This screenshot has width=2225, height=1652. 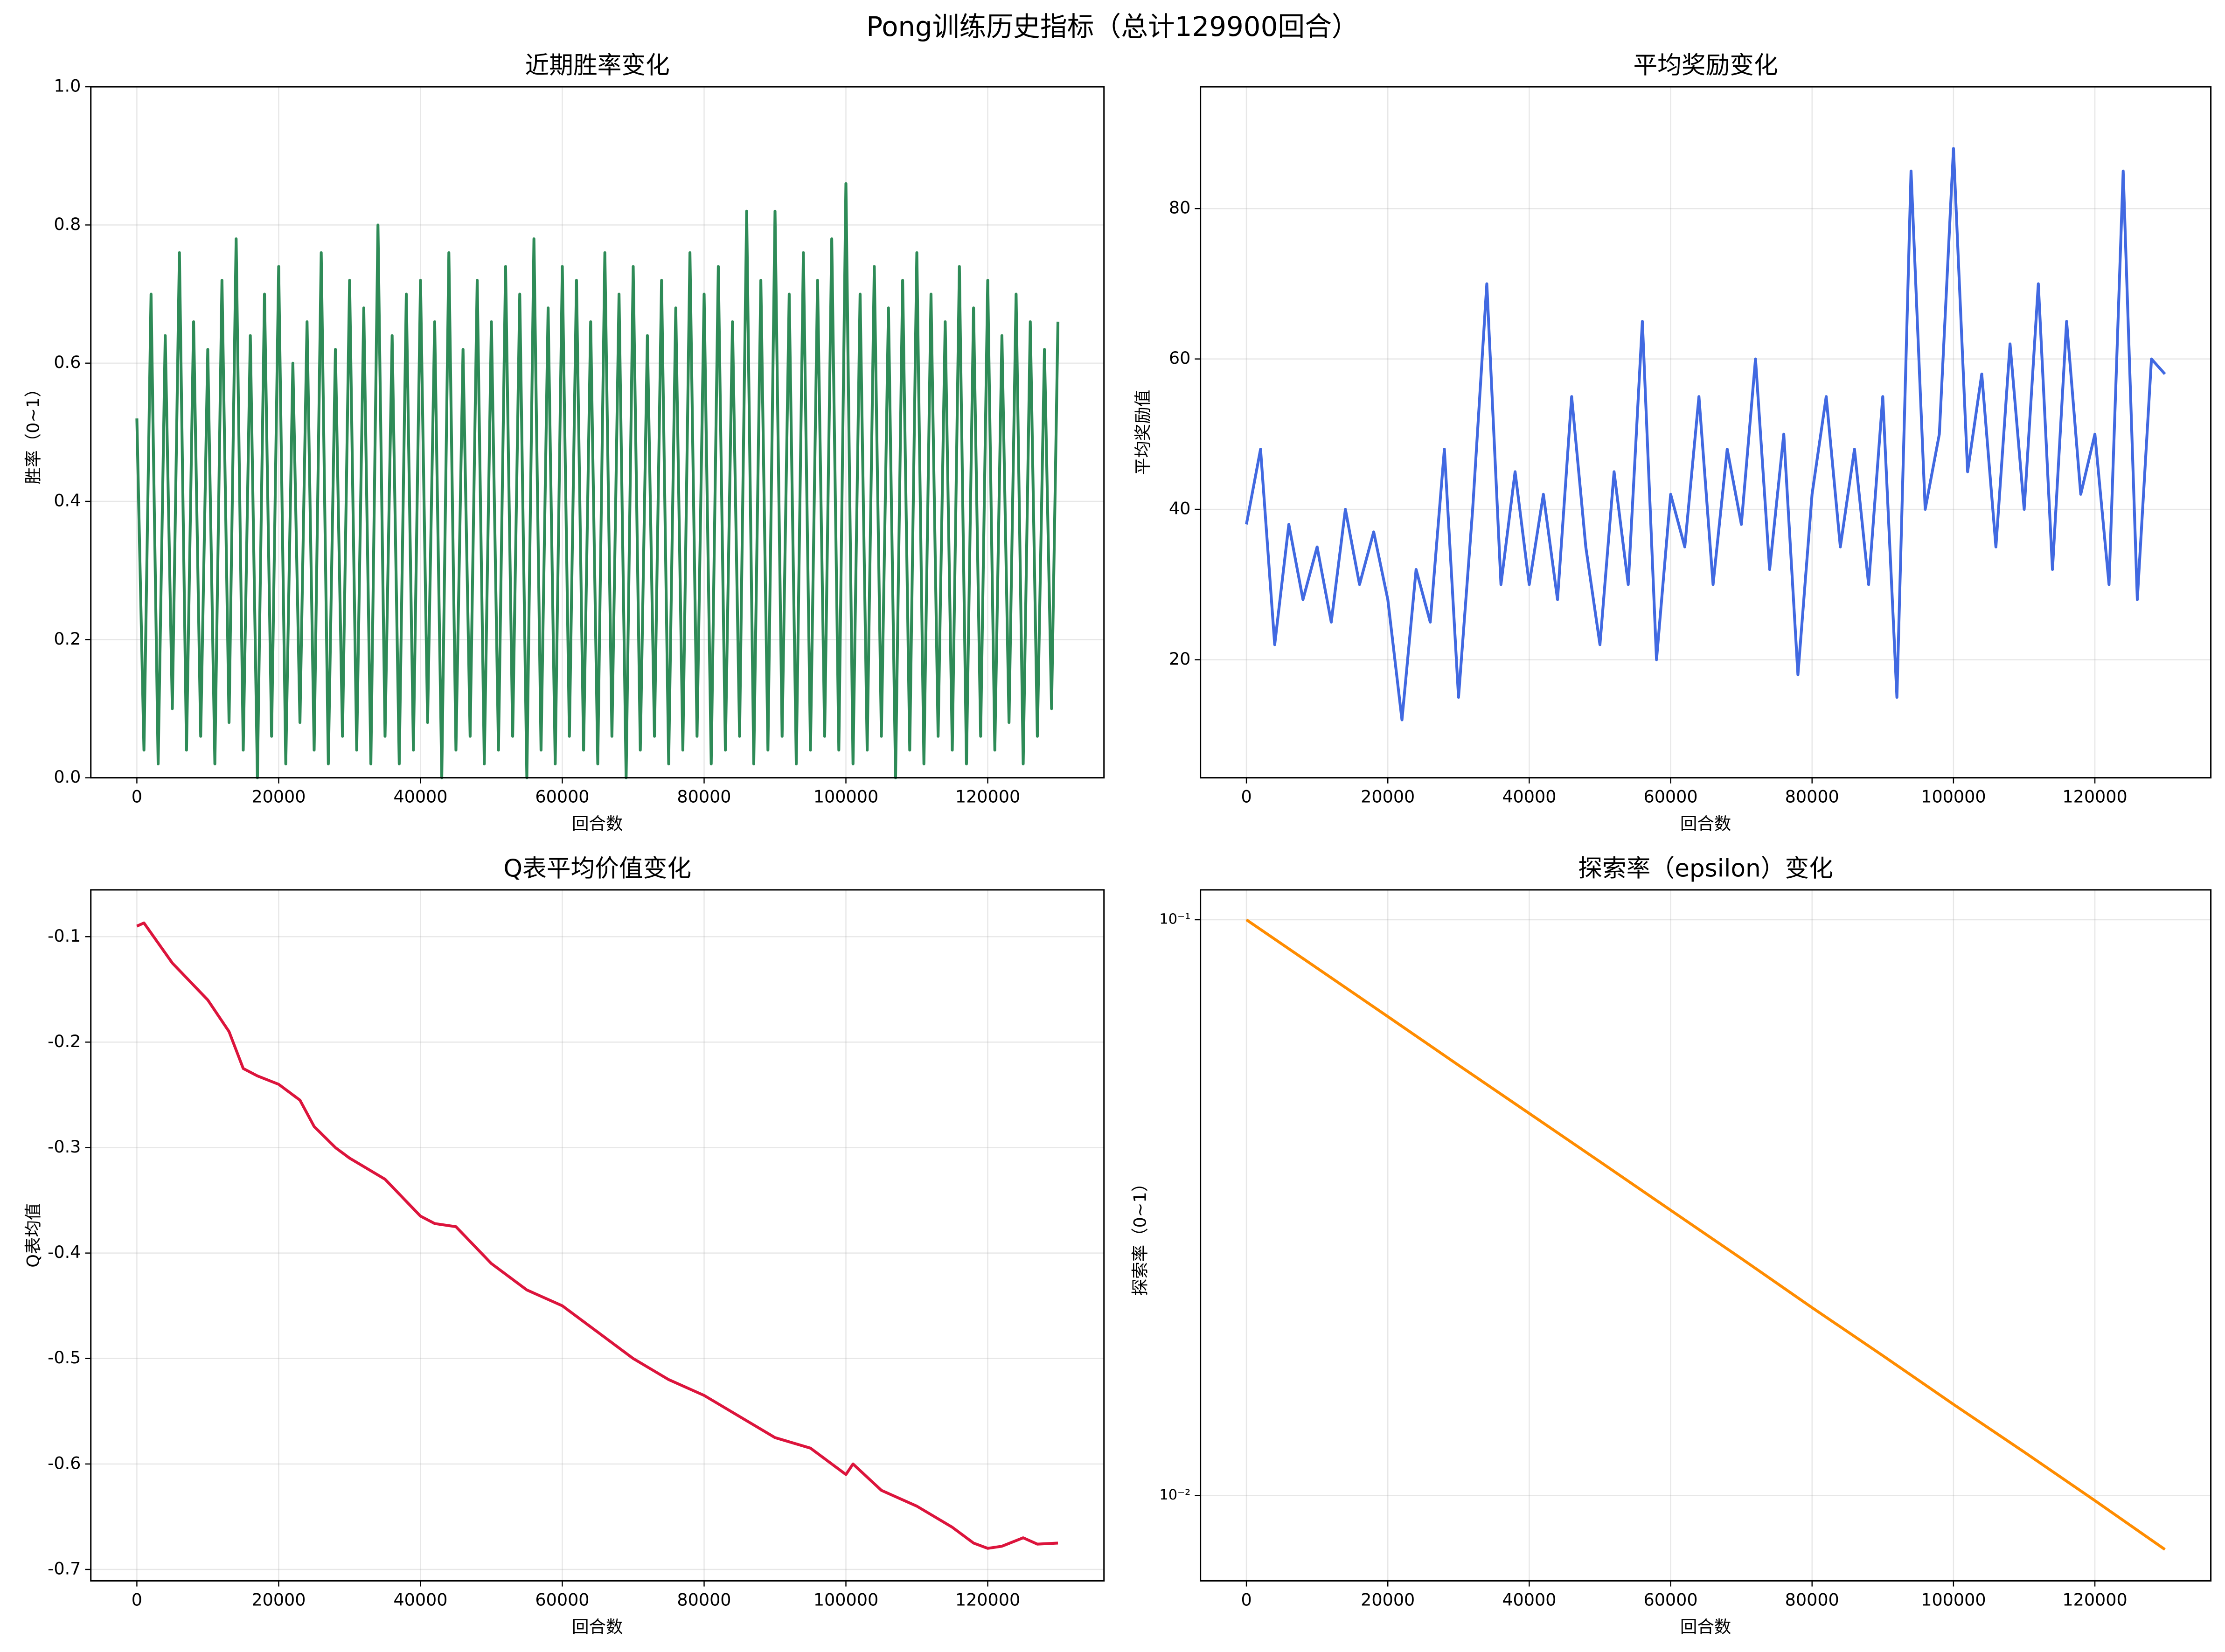 What do you see at coordinates (1174, 919) in the screenshot?
I see `y-tick-label: 10⁻¹` at bounding box center [1174, 919].